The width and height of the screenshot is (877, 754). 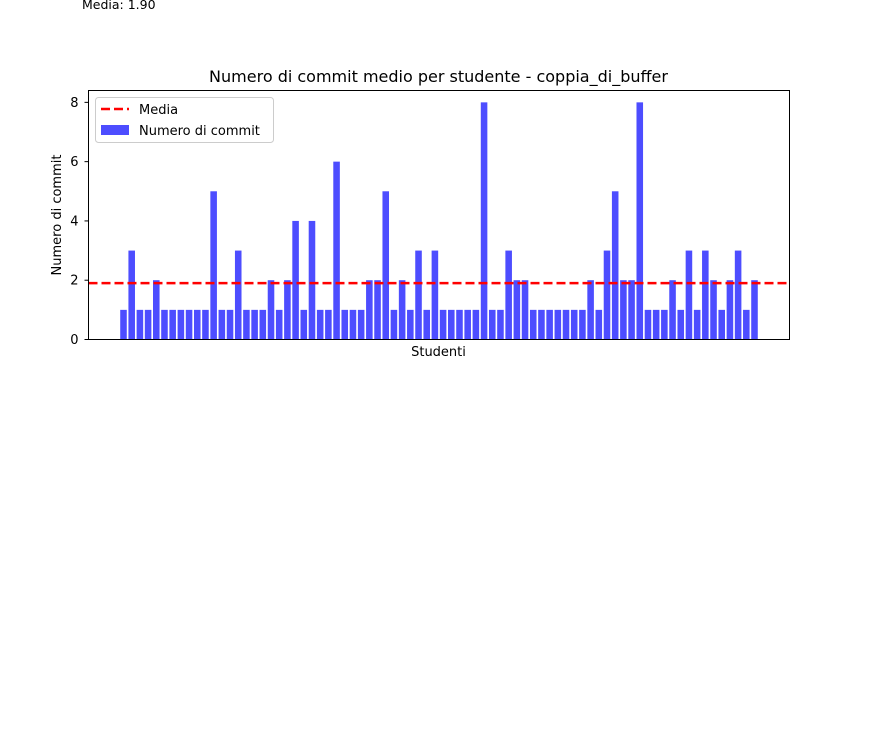 What do you see at coordinates (74, 221) in the screenshot?
I see `y-tick-label: 4` at bounding box center [74, 221].